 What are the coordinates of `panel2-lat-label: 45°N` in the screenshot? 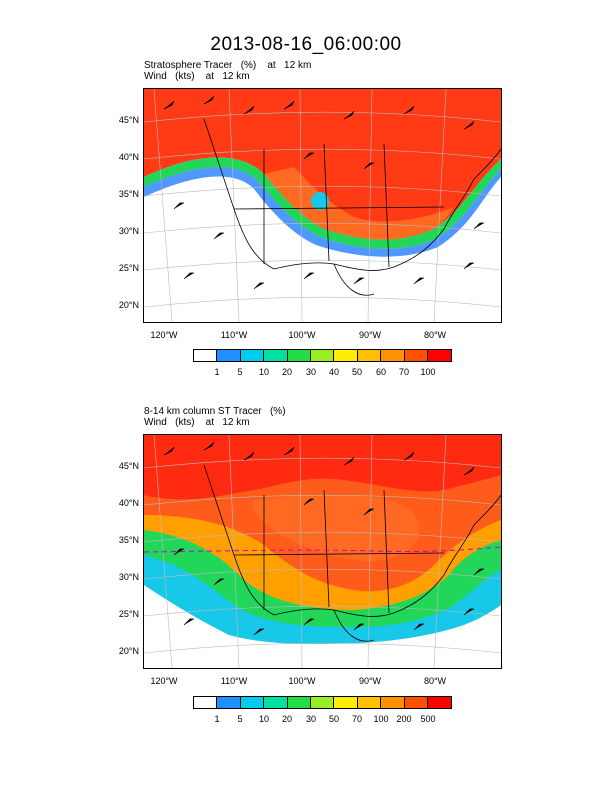 It's located at (128, 466).